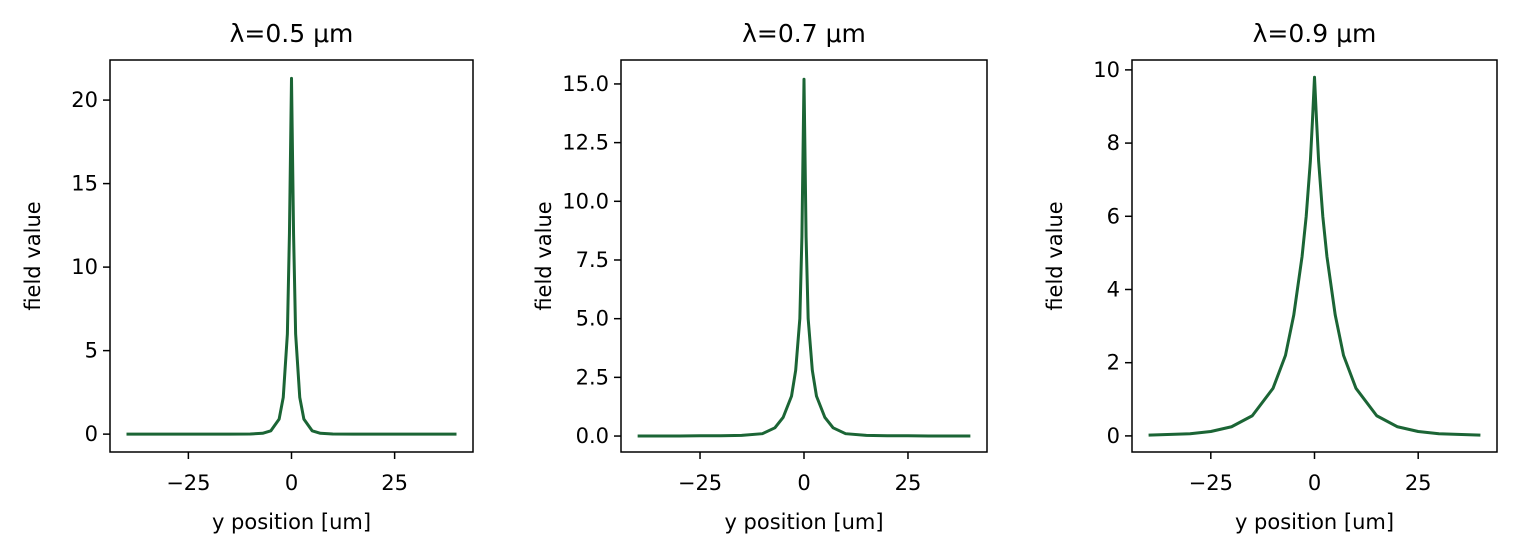 The image size is (1516, 556). I want to click on y-tick-label: 5, so click(91, 351).